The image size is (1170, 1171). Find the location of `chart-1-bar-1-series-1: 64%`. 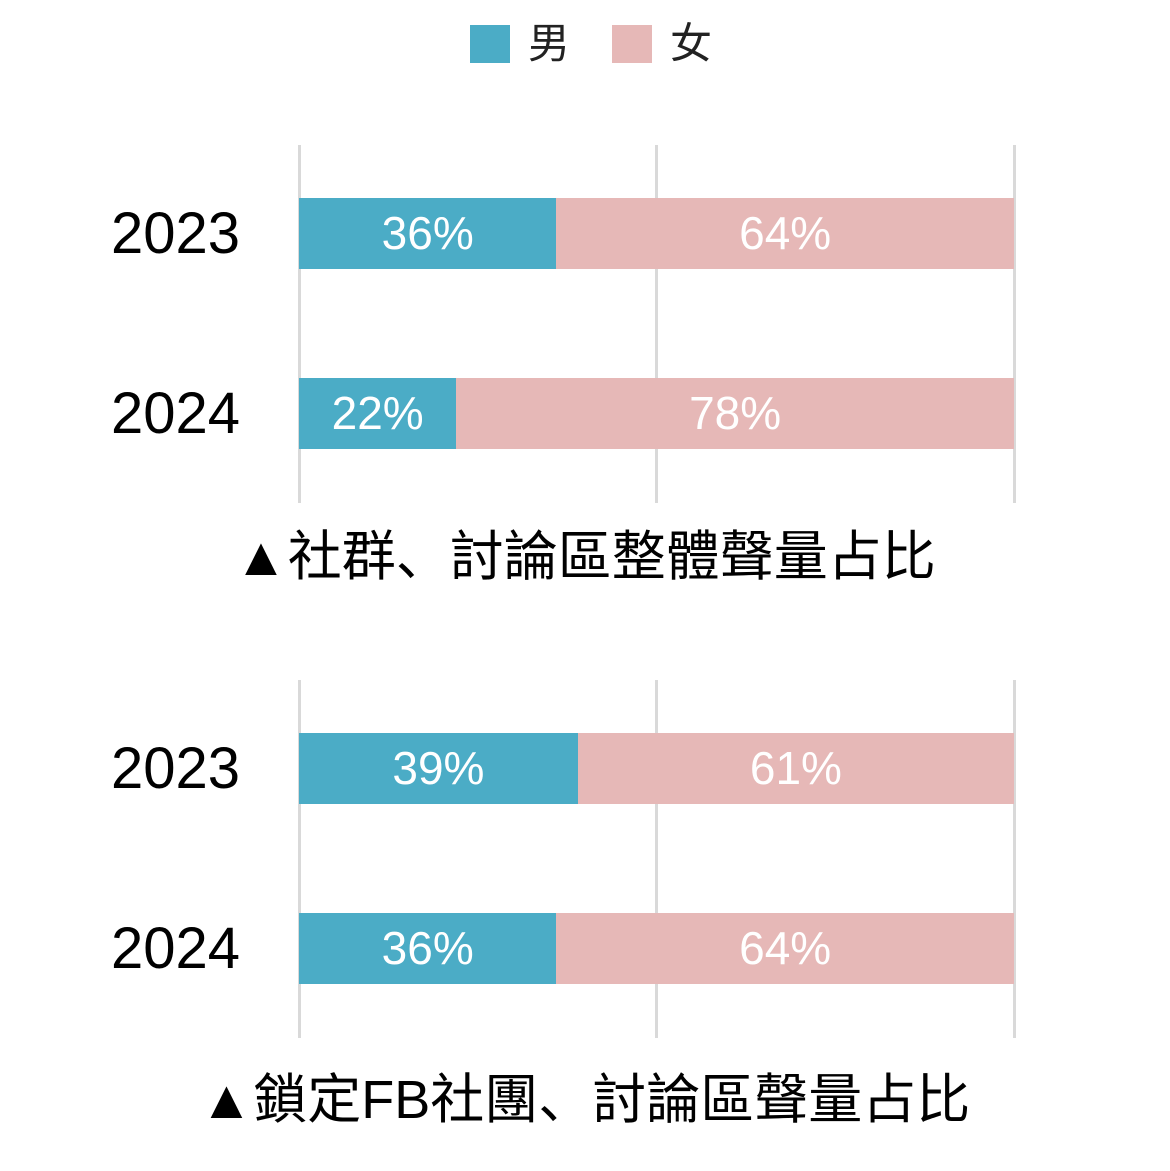

chart-1-bar-1-series-1: 64% is located at coordinates (785, 948).